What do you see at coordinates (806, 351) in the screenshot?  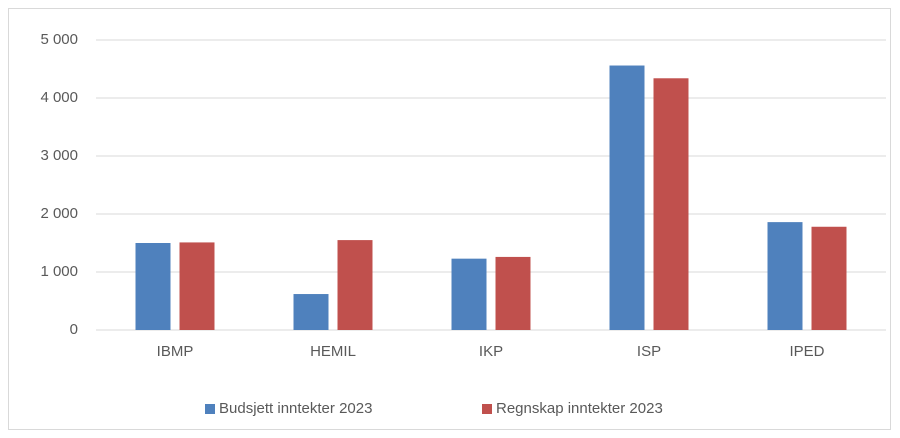 I see `x-tick-label: IPED` at bounding box center [806, 351].